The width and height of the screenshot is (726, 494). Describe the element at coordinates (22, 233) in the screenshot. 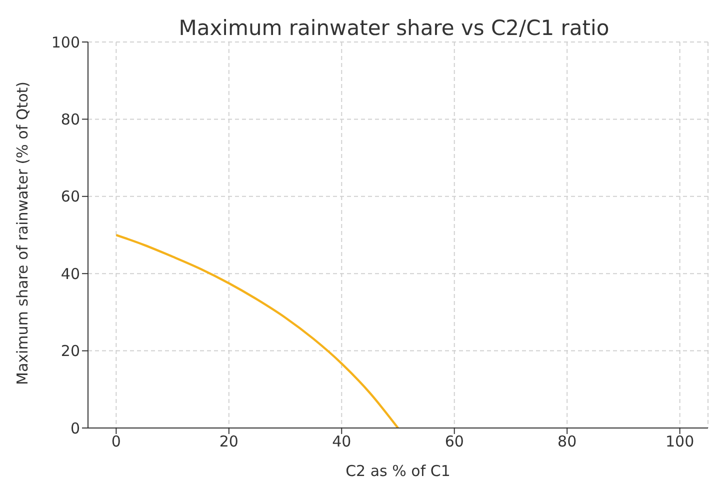

I see `y-axis-title: Maximum share of rainwater (% of Qtot)` at that location.